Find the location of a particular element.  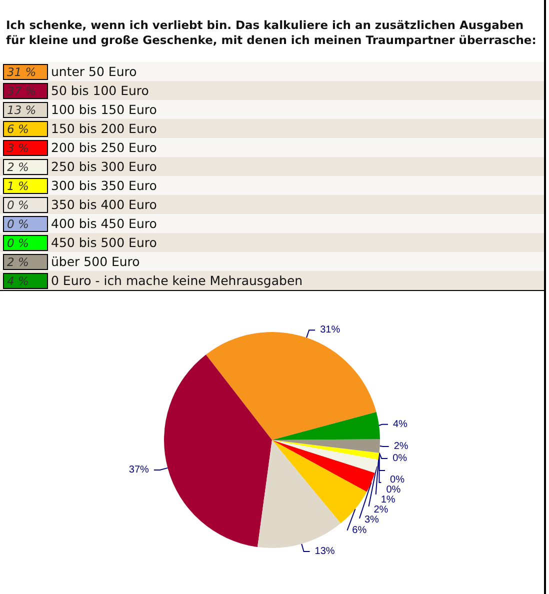

legend-label: 100 bis 150 Euro is located at coordinates (104, 109).